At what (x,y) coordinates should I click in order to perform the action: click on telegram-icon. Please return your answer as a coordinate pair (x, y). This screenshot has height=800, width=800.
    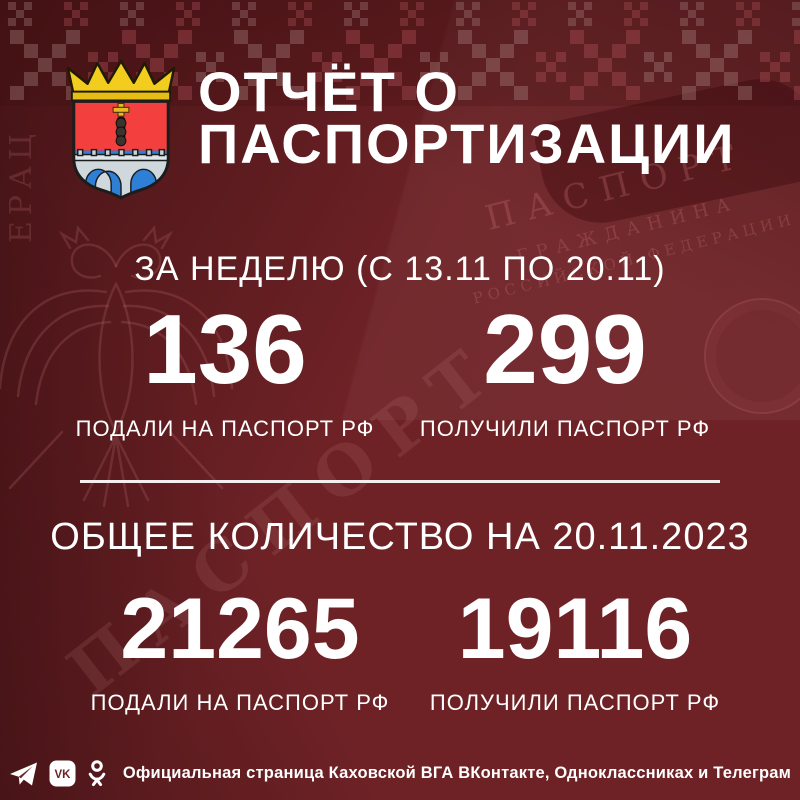
    Looking at the image, I should click on (23, 773).